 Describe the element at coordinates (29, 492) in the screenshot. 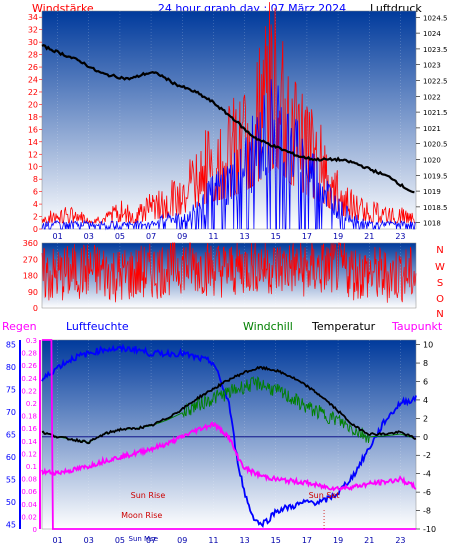

I see `rain-tick-label: 0.06` at that location.